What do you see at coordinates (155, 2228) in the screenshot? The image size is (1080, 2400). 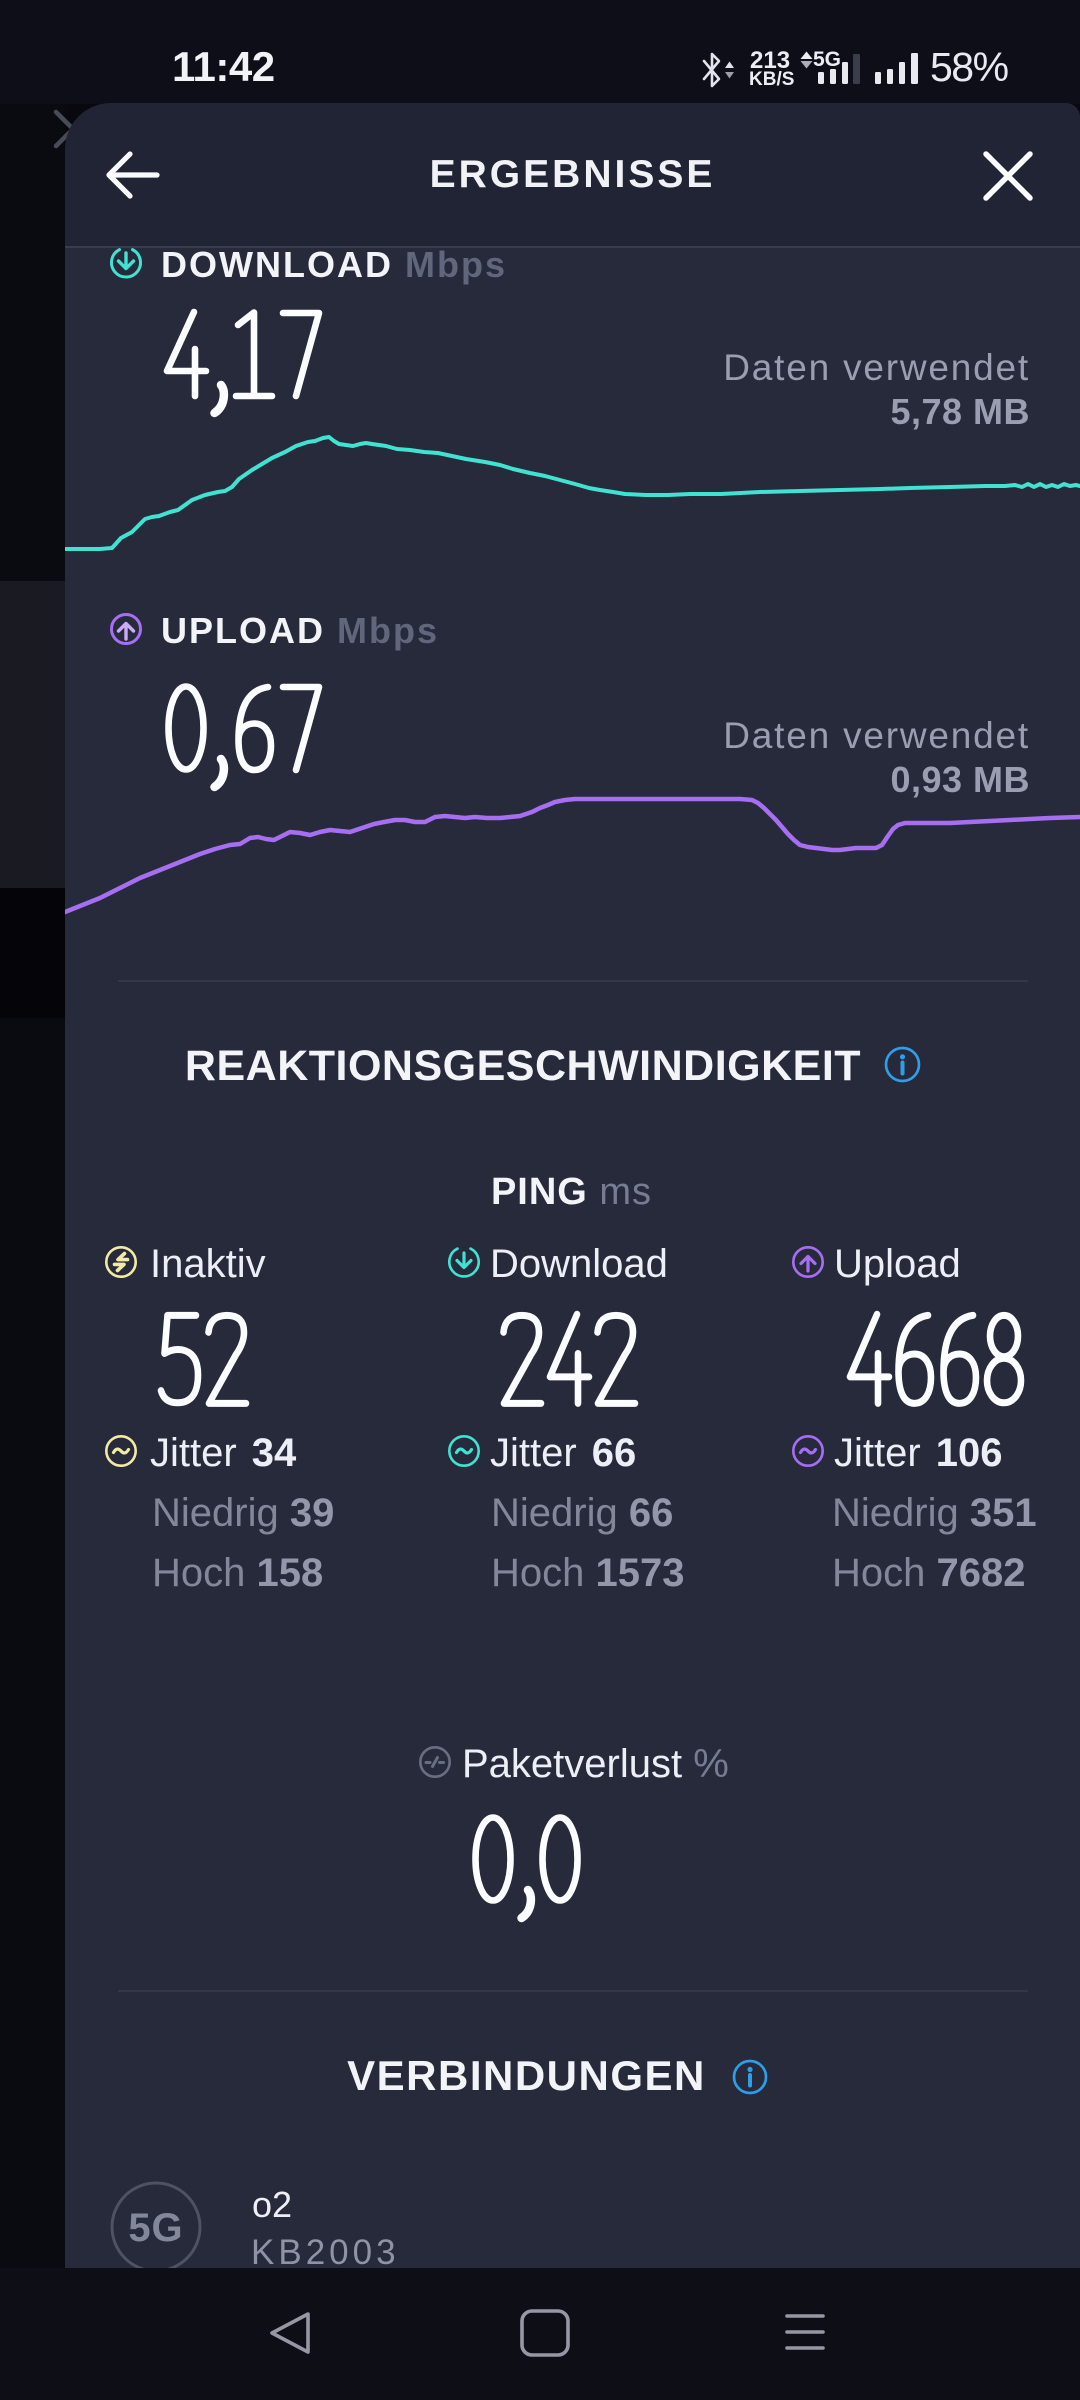 I see `svg-text: 5G` at bounding box center [155, 2228].